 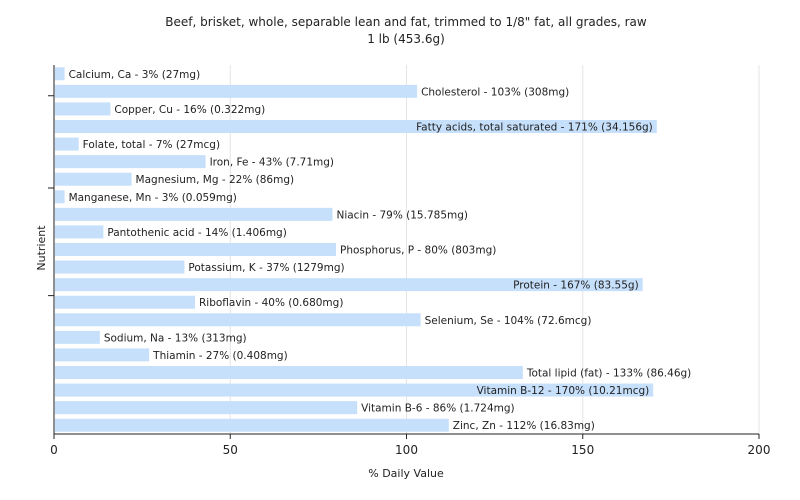 I want to click on x-tick-label-1: 50, so click(x=230, y=450).